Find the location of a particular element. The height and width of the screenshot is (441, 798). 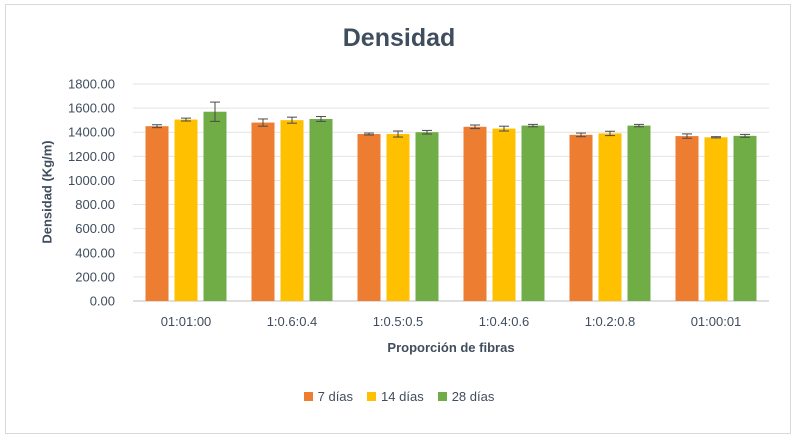

x-tick-label: 1:0.4:0.6 is located at coordinates (504, 321).